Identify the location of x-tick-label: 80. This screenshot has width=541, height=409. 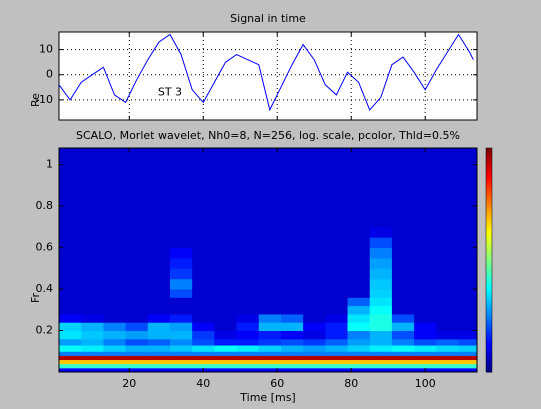
(351, 383).